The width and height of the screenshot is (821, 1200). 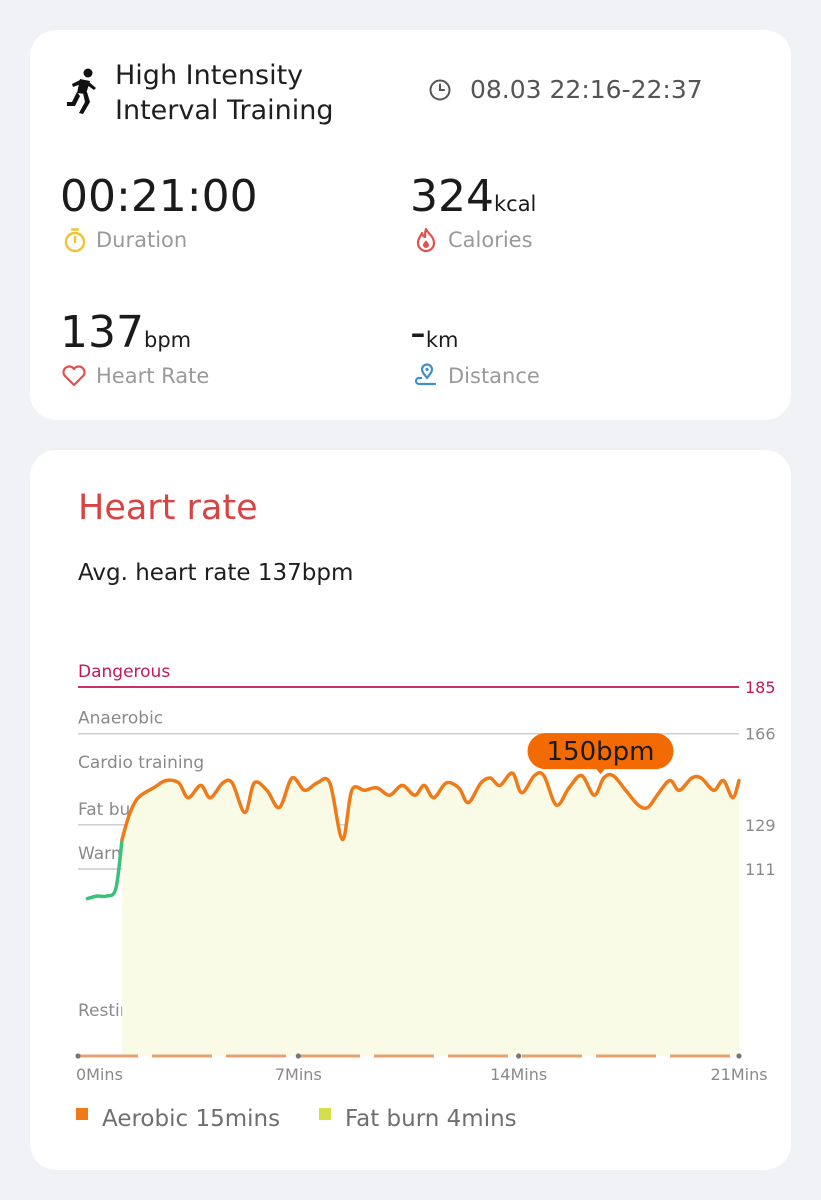 What do you see at coordinates (74, 376) in the screenshot?
I see `heart-icon` at bounding box center [74, 376].